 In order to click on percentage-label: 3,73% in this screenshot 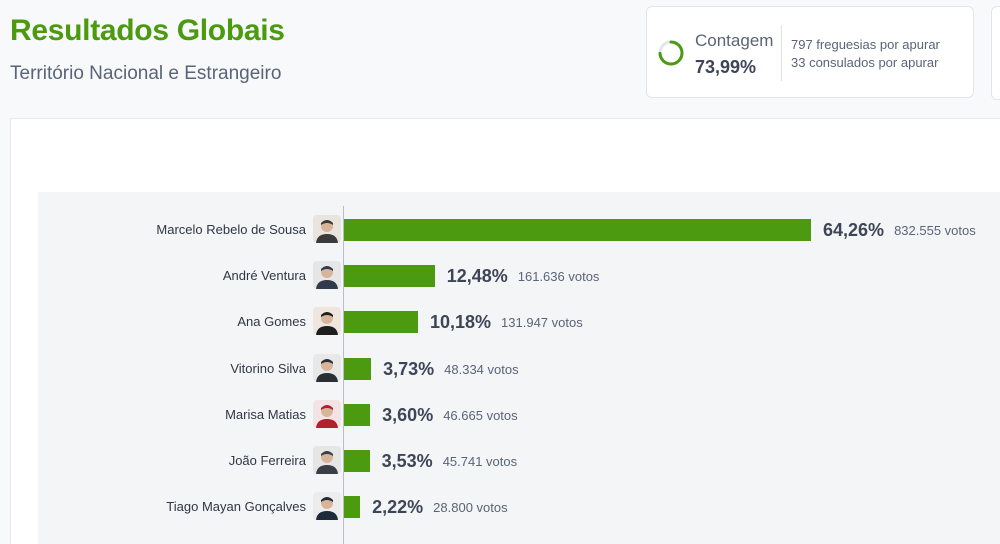, I will do `click(409, 368)`.